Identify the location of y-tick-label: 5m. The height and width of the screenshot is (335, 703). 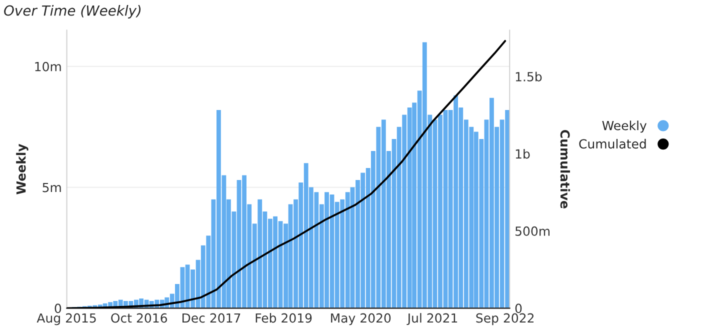
(51, 187).